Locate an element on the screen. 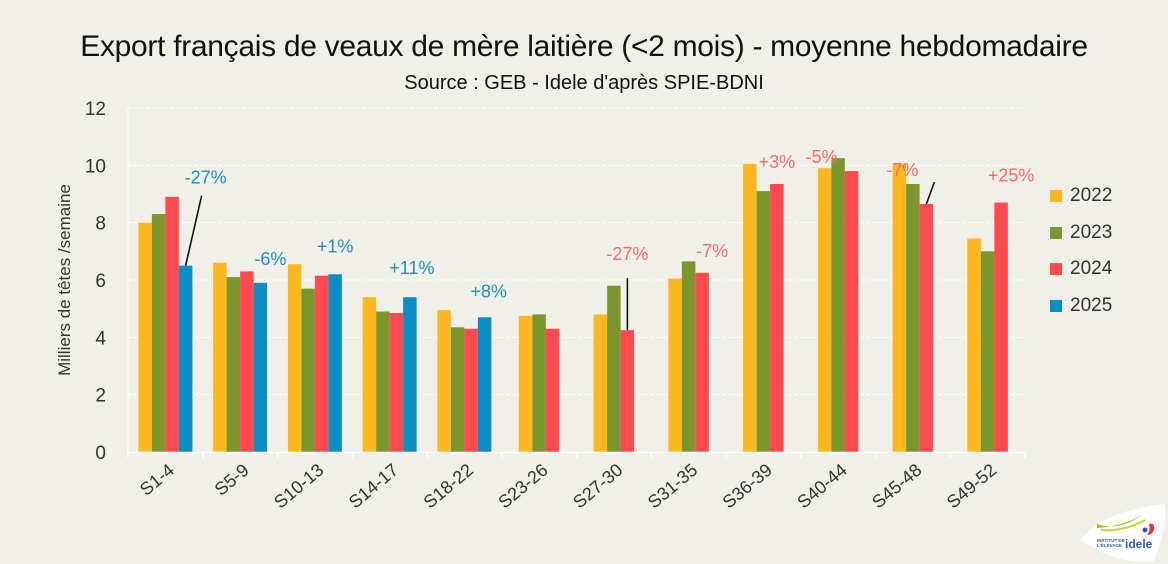 This screenshot has height=564, width=1168. legend-item-2023: 2023 is located at coordinates (1081, 233).